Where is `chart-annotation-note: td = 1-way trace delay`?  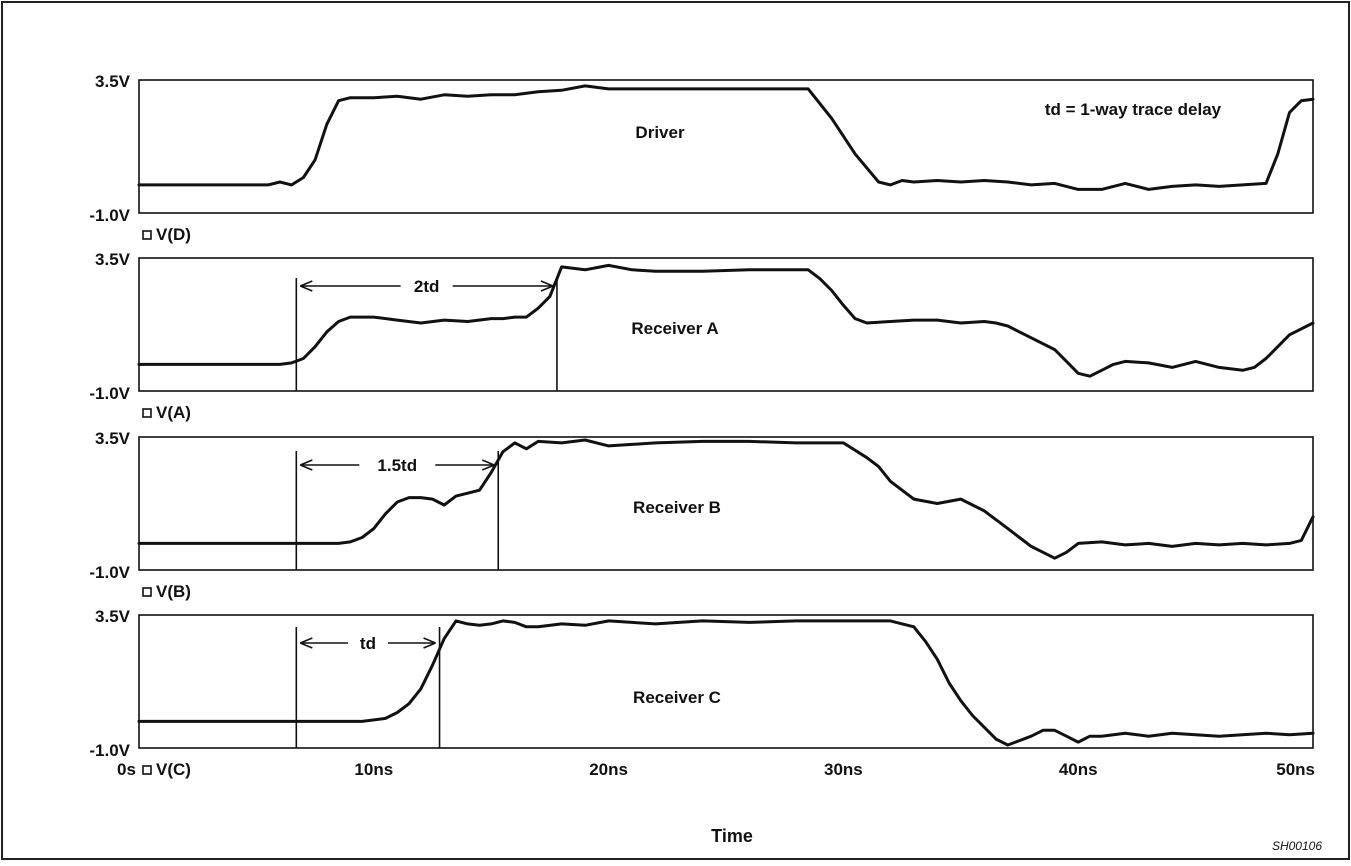 chart-annotation-note: td = 1-way trace delay is located at coordinates (1133, 109).